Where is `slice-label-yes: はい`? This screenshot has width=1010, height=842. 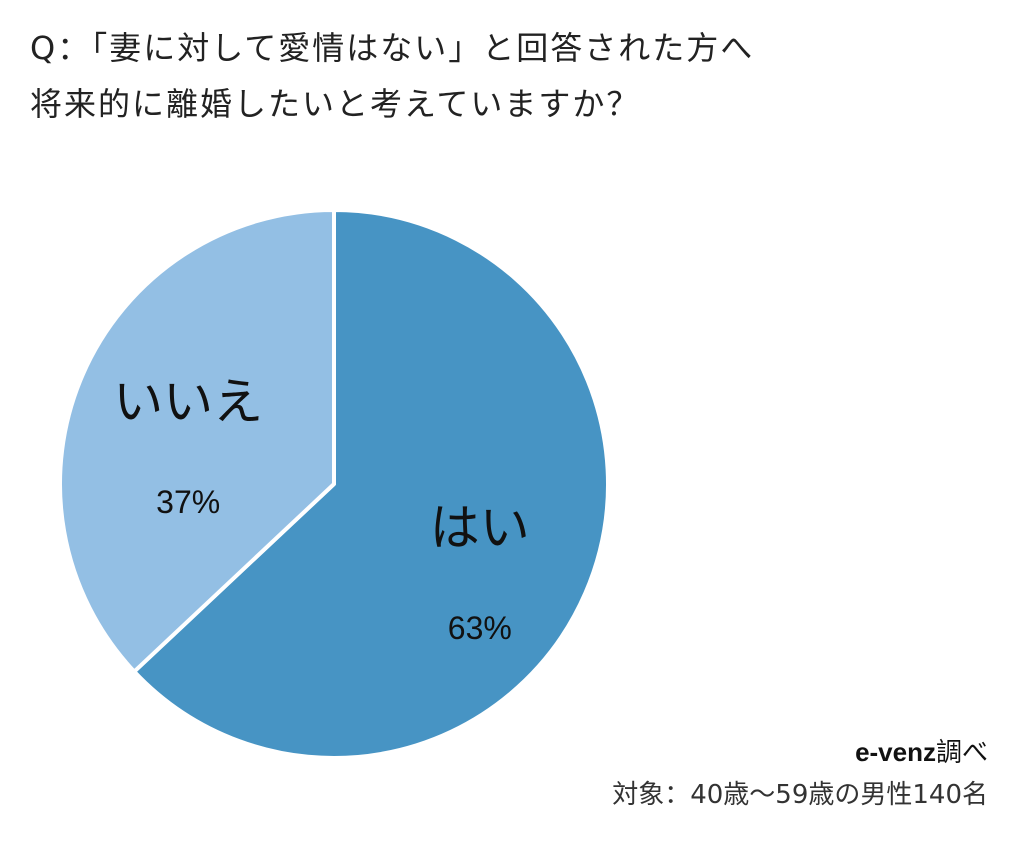 slice-label-yes: はい is located at coordinates (480, 528).